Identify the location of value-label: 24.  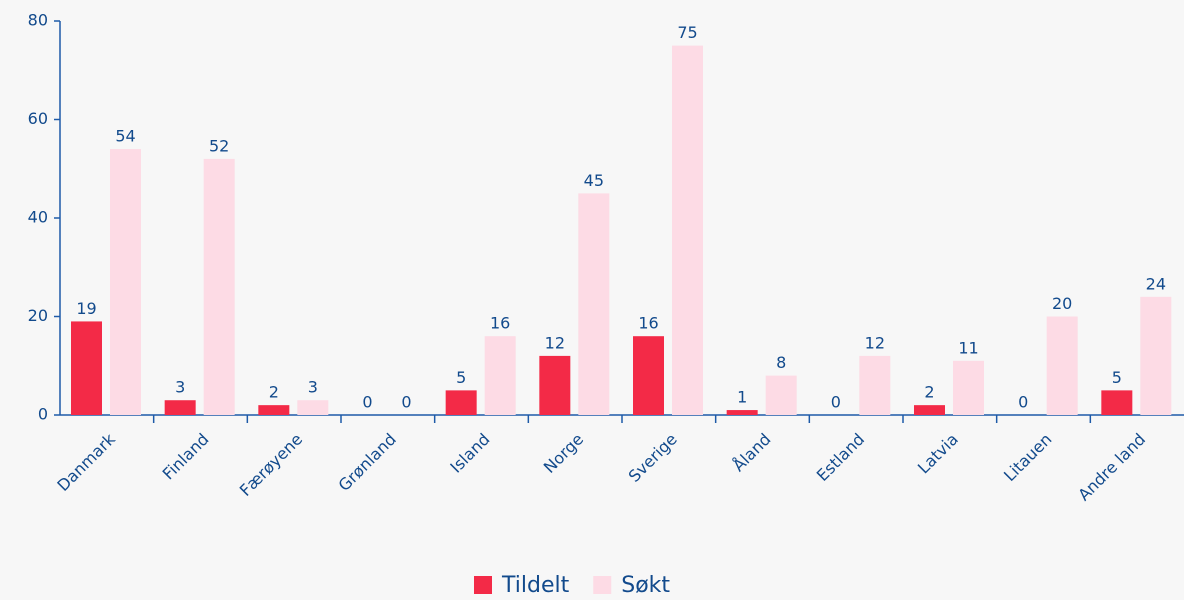
(1156, 283).